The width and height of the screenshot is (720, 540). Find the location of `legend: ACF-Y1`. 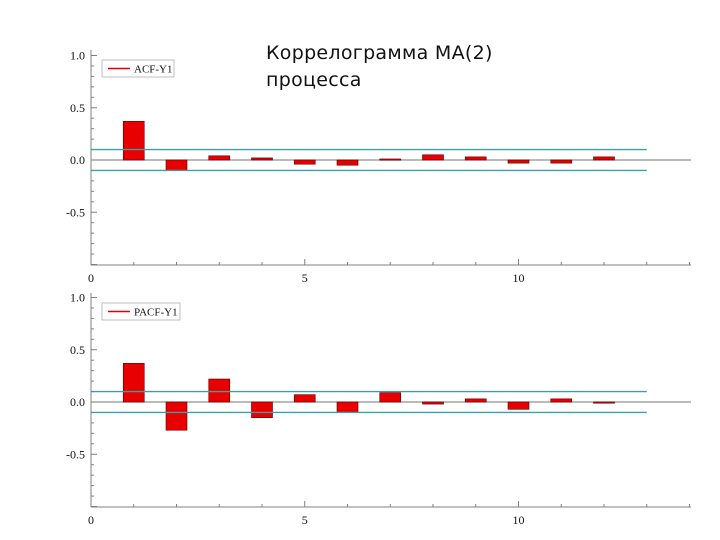

legend: ACF-Y1 is located at coordinates (138, 68).